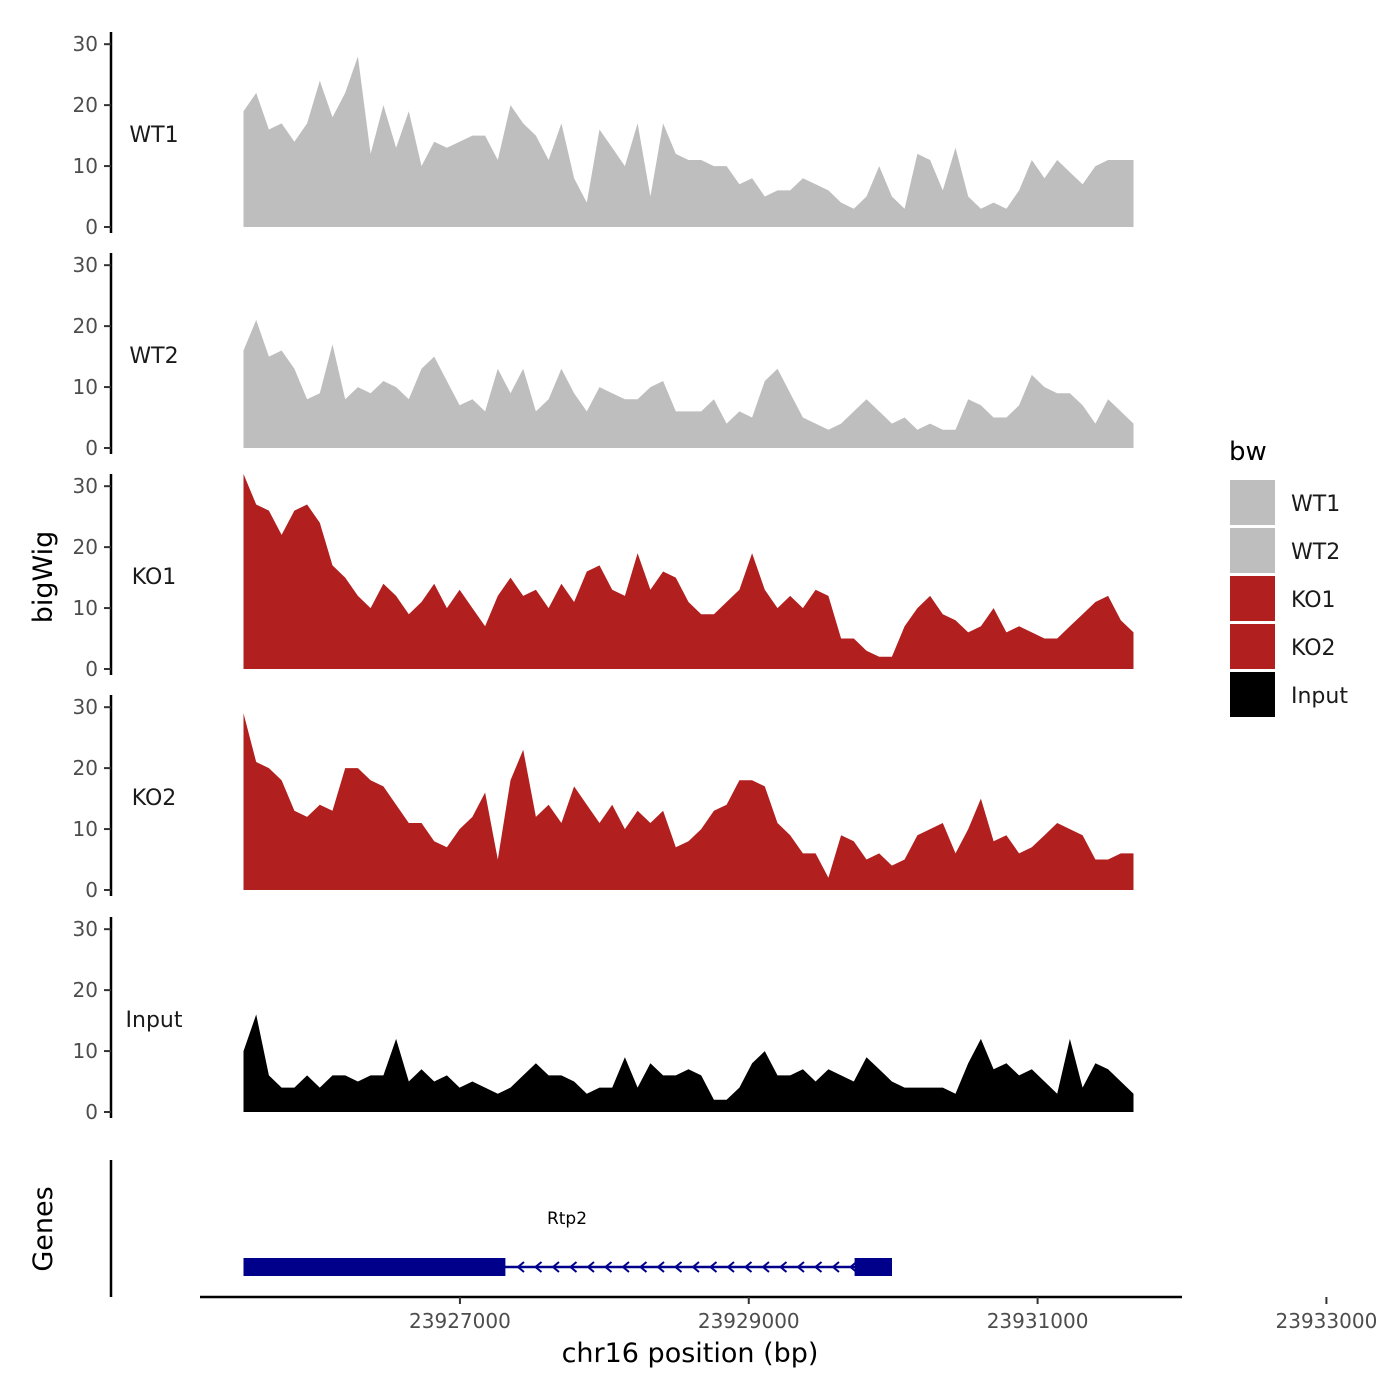  Describe the element at coordinates (688, 1063) in the screenshot. I see `coverage-area-input` at that location.